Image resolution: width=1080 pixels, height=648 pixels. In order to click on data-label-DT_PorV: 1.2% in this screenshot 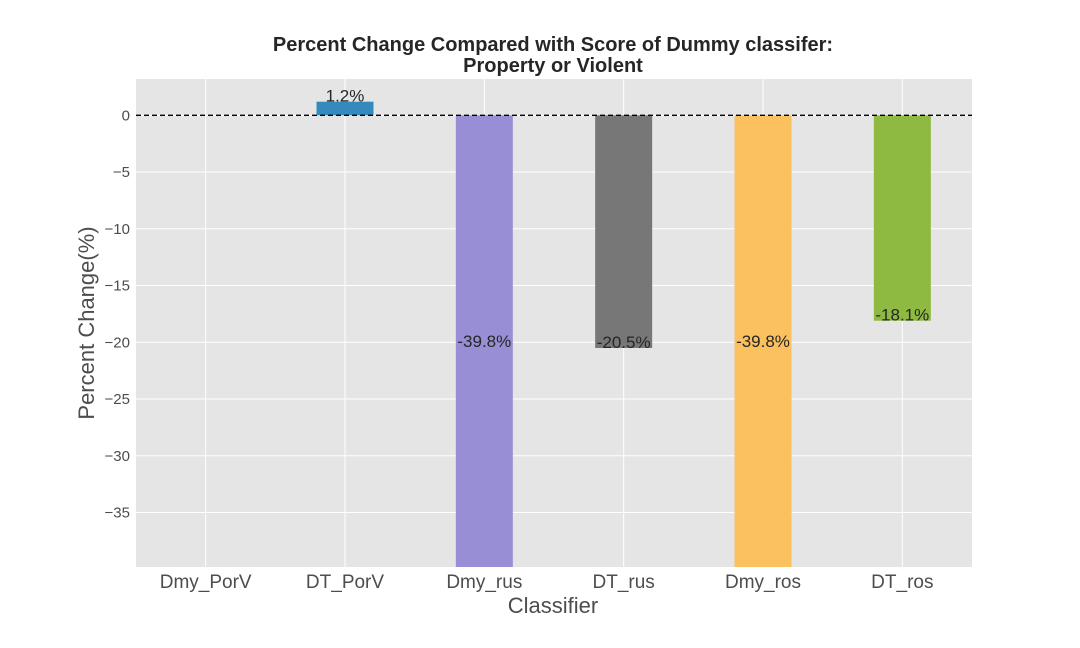, I will do `click(345, 96)`.